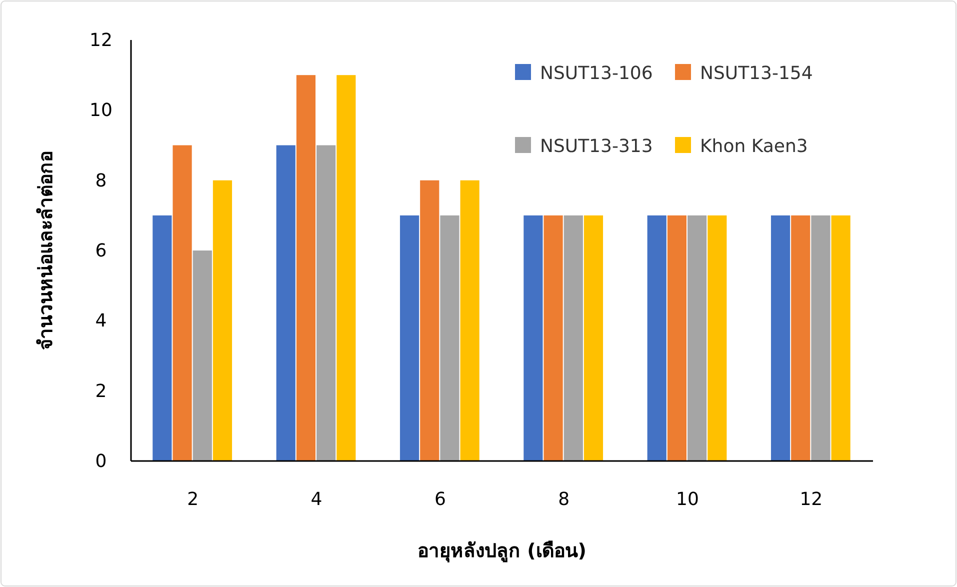 The width and height of the screenshot is (957, 587). Describe the element at coordinates (101, 461) in the screenshot. I see `y-tick-label: 0` at that location.